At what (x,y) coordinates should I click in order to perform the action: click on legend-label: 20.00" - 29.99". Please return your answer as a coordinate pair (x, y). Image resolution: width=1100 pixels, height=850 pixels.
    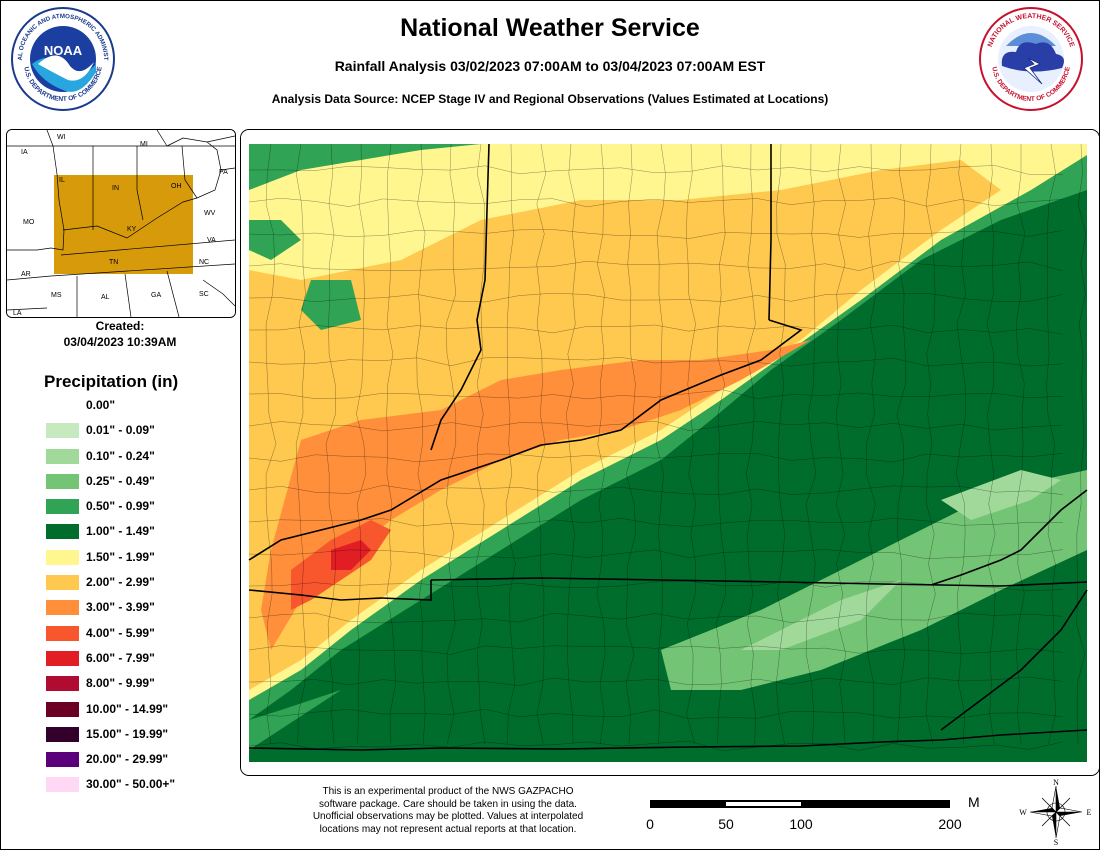
    Looking at the image, I should click on (127, 759).